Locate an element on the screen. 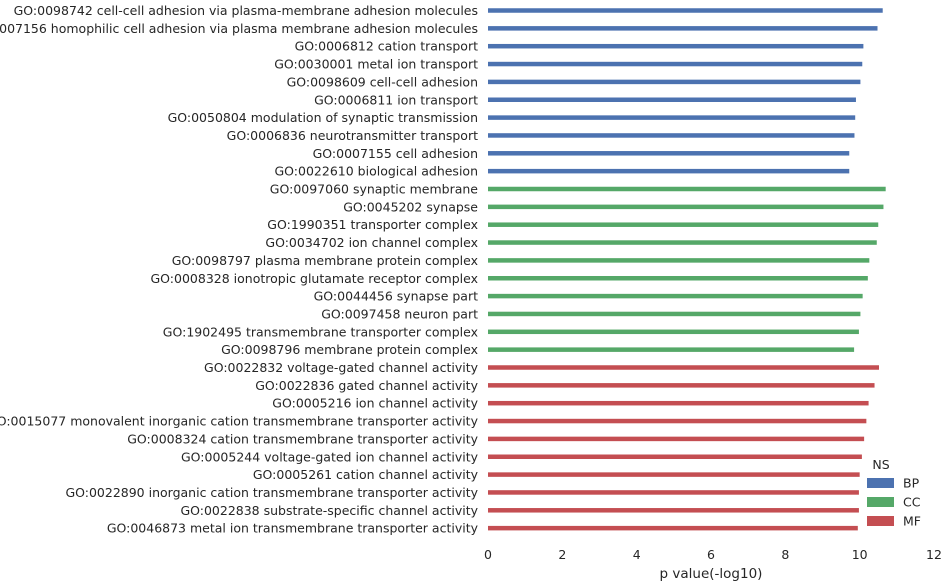  category-label: GO:0097458 neuron part is located at coordinates (399, 313).